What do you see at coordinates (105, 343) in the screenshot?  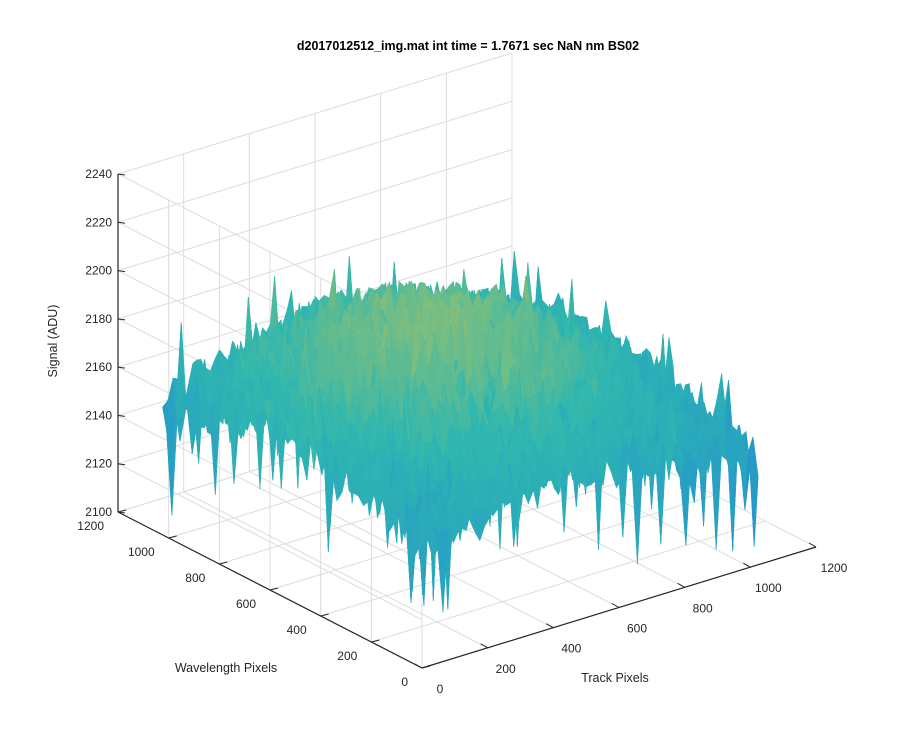 I see `z-axis-ticks: 2100 2120 2140 2160 2180 2200 2220 2240` at bounding box center [105, 343].